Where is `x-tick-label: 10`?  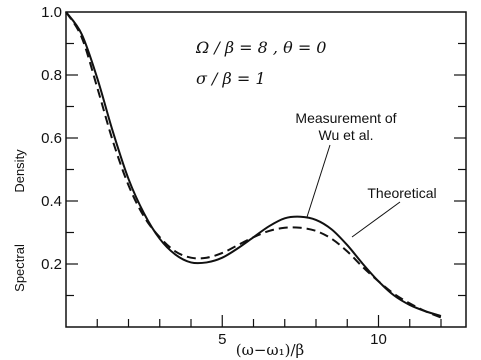
x-tick-label: 10 is located at coordinates (378, 339).